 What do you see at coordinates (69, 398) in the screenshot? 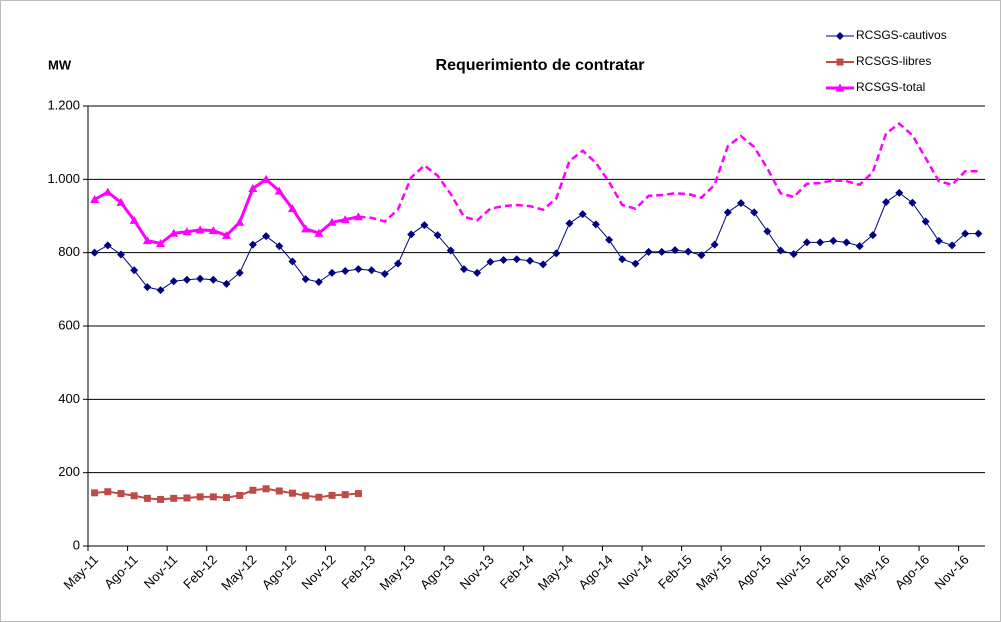
I see `y-tick-label: 400` at bounding box center [69, 398].